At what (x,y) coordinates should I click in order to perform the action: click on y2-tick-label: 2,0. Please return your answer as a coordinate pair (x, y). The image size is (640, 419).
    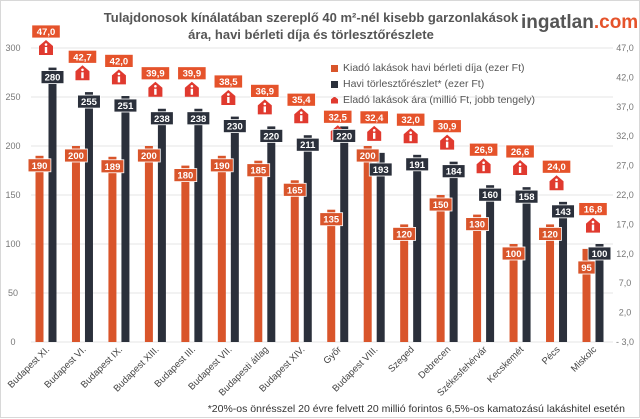
    Looking at the image, I should click on (625, 313).